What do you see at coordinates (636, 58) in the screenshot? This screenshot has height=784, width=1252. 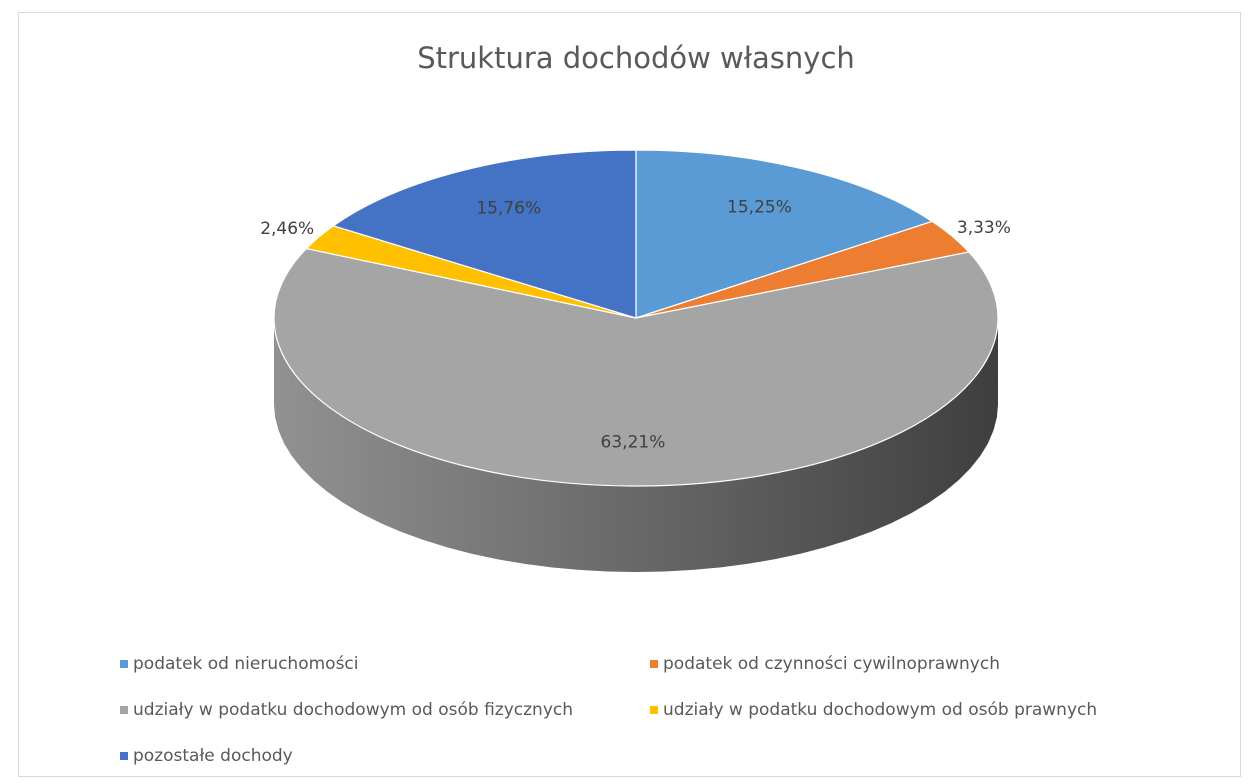 I see `chart-title: Struktura dochodów własnych` at bounding box center [636, 58].